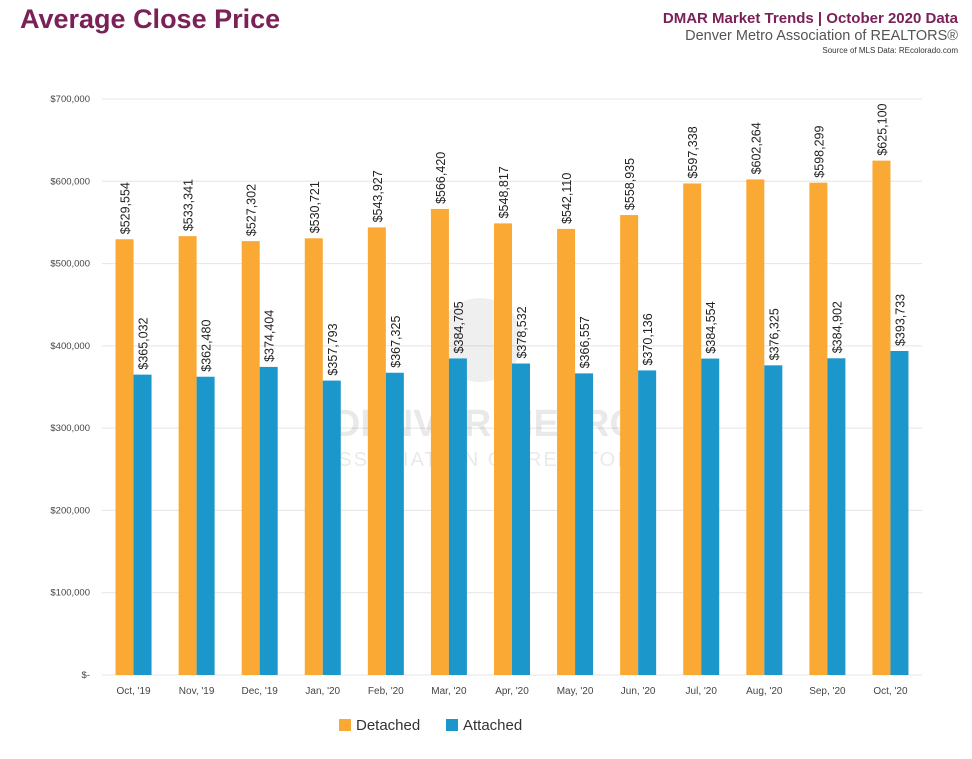 The height and width of the screenshot is (759, 972). Describe the element at coordinates (70, 264) in the screenshot. I see `y-tick-label: $500,000` at that location.